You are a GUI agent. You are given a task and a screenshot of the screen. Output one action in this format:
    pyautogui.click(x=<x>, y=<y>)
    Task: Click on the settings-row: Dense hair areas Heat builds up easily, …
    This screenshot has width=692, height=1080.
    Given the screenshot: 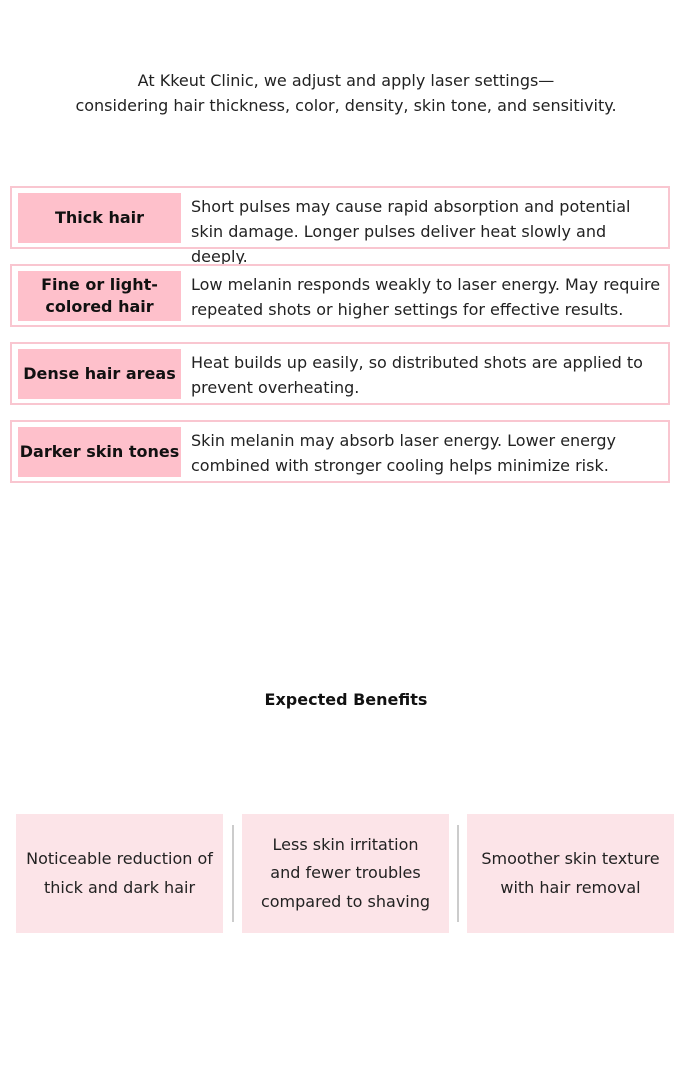 What is the action you would take?
    pyautogui.click(x=340, y=373)
    